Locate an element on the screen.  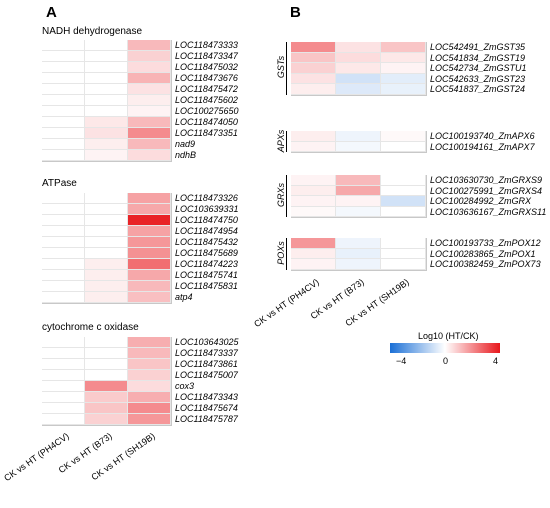
heatmap-row: LOC100194161_ZmAPX7 is located at coordinates (413, 146).